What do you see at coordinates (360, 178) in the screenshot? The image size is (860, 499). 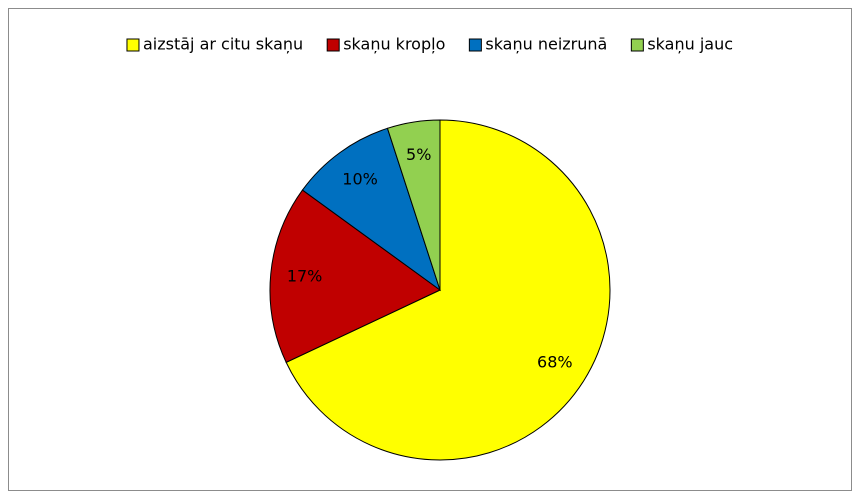 I see `data-label: 10%` at bounding box center [360, 178].